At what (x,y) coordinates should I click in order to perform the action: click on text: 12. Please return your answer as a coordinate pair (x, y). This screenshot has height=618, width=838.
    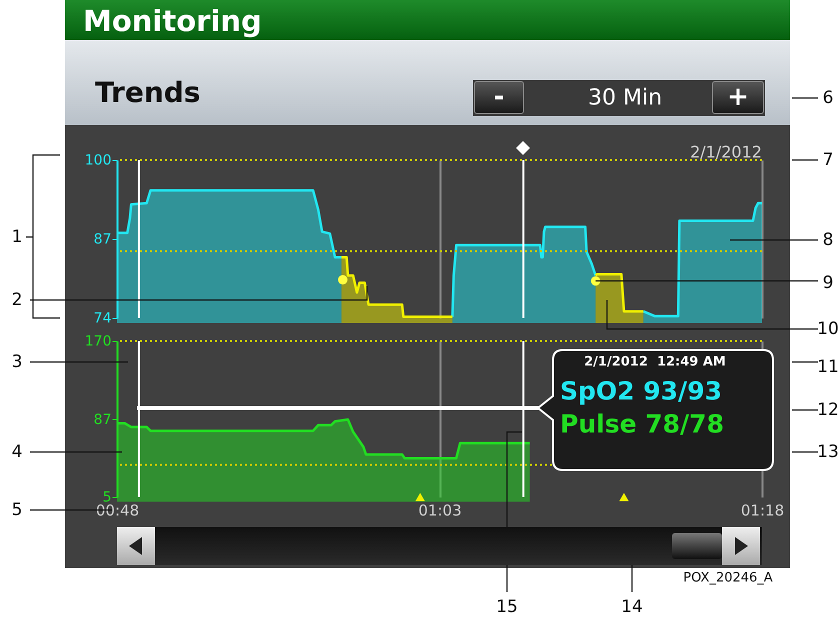
    Looking at the image, I should click on (827, 410).